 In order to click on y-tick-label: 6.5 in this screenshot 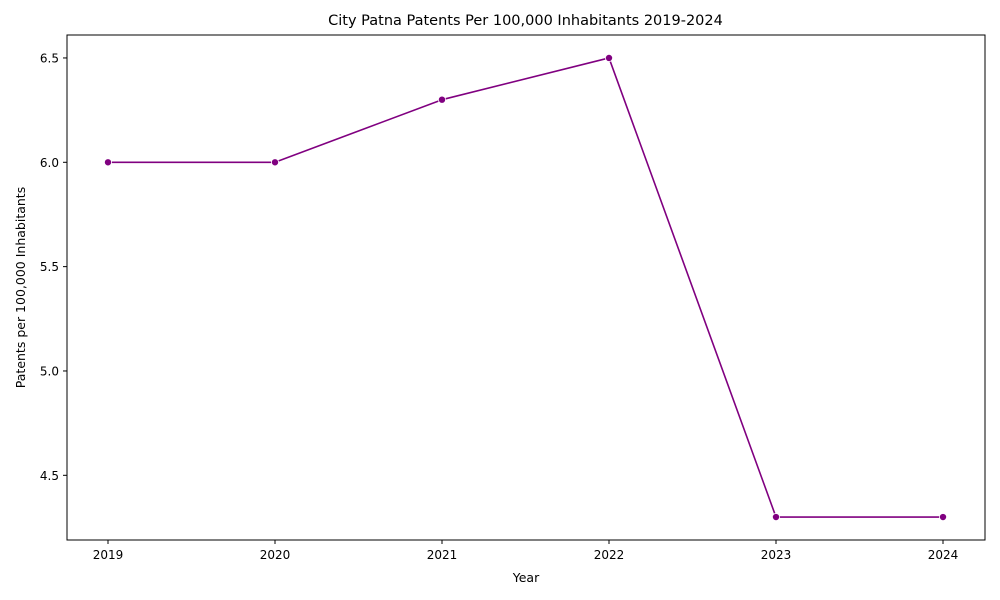, I will do `click(49, 58)`.